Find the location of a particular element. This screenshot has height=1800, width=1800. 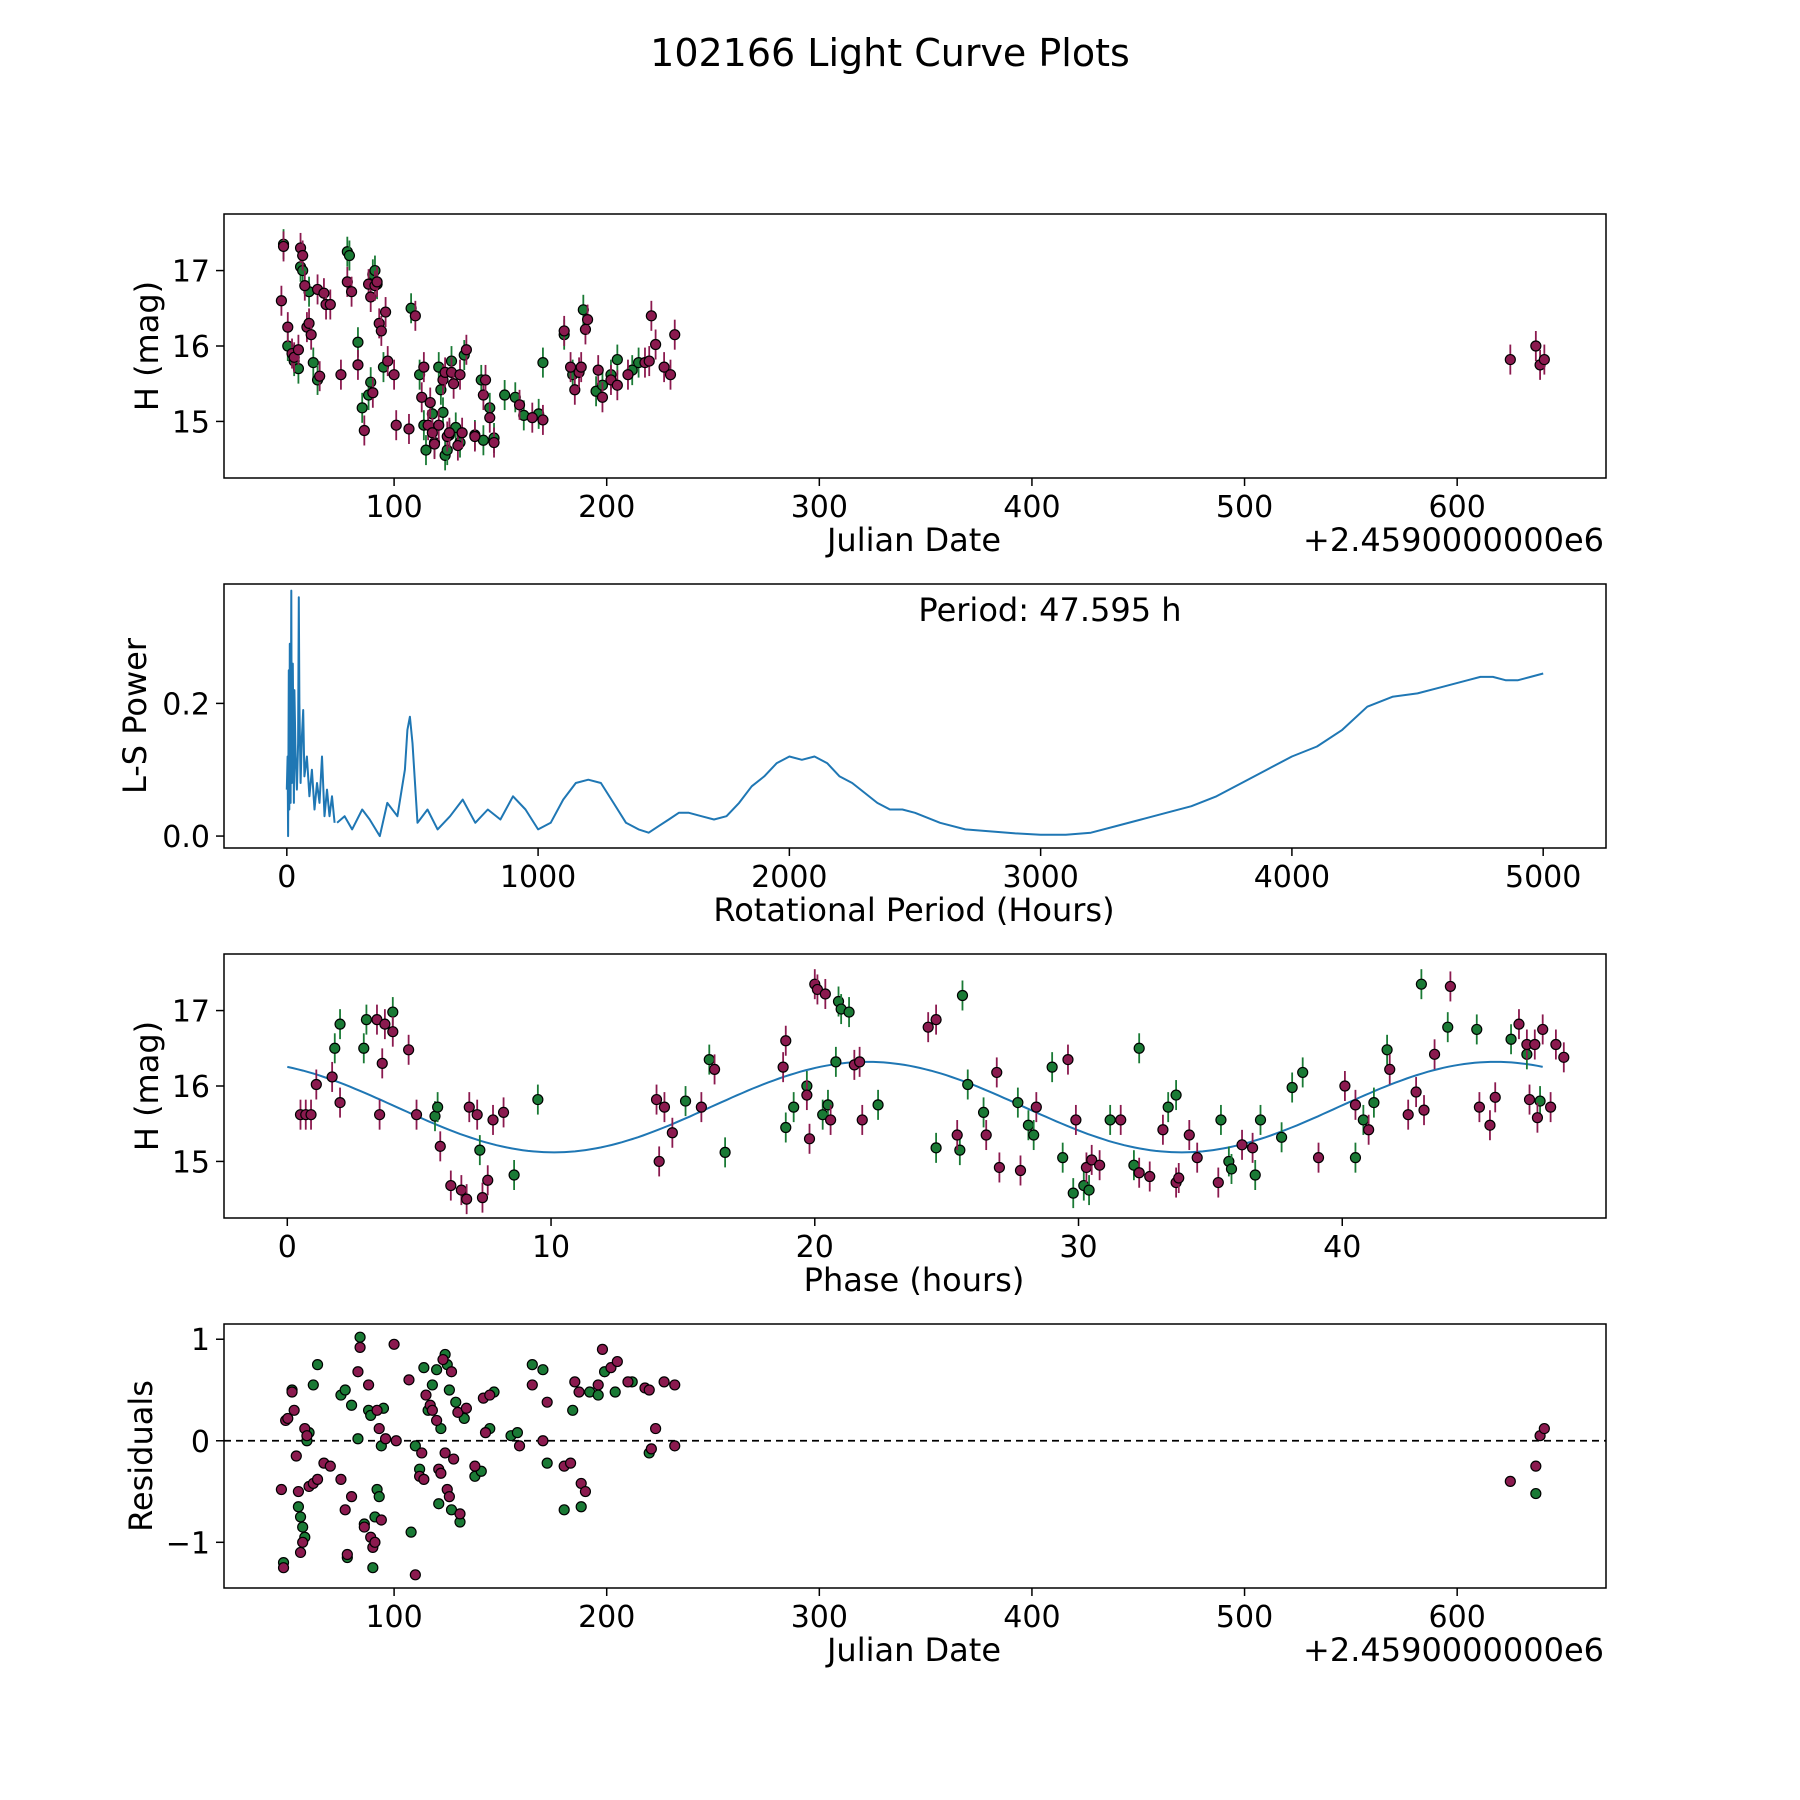

periodogram-xtick-label: 4000 is located at coordinates (1292, 877).